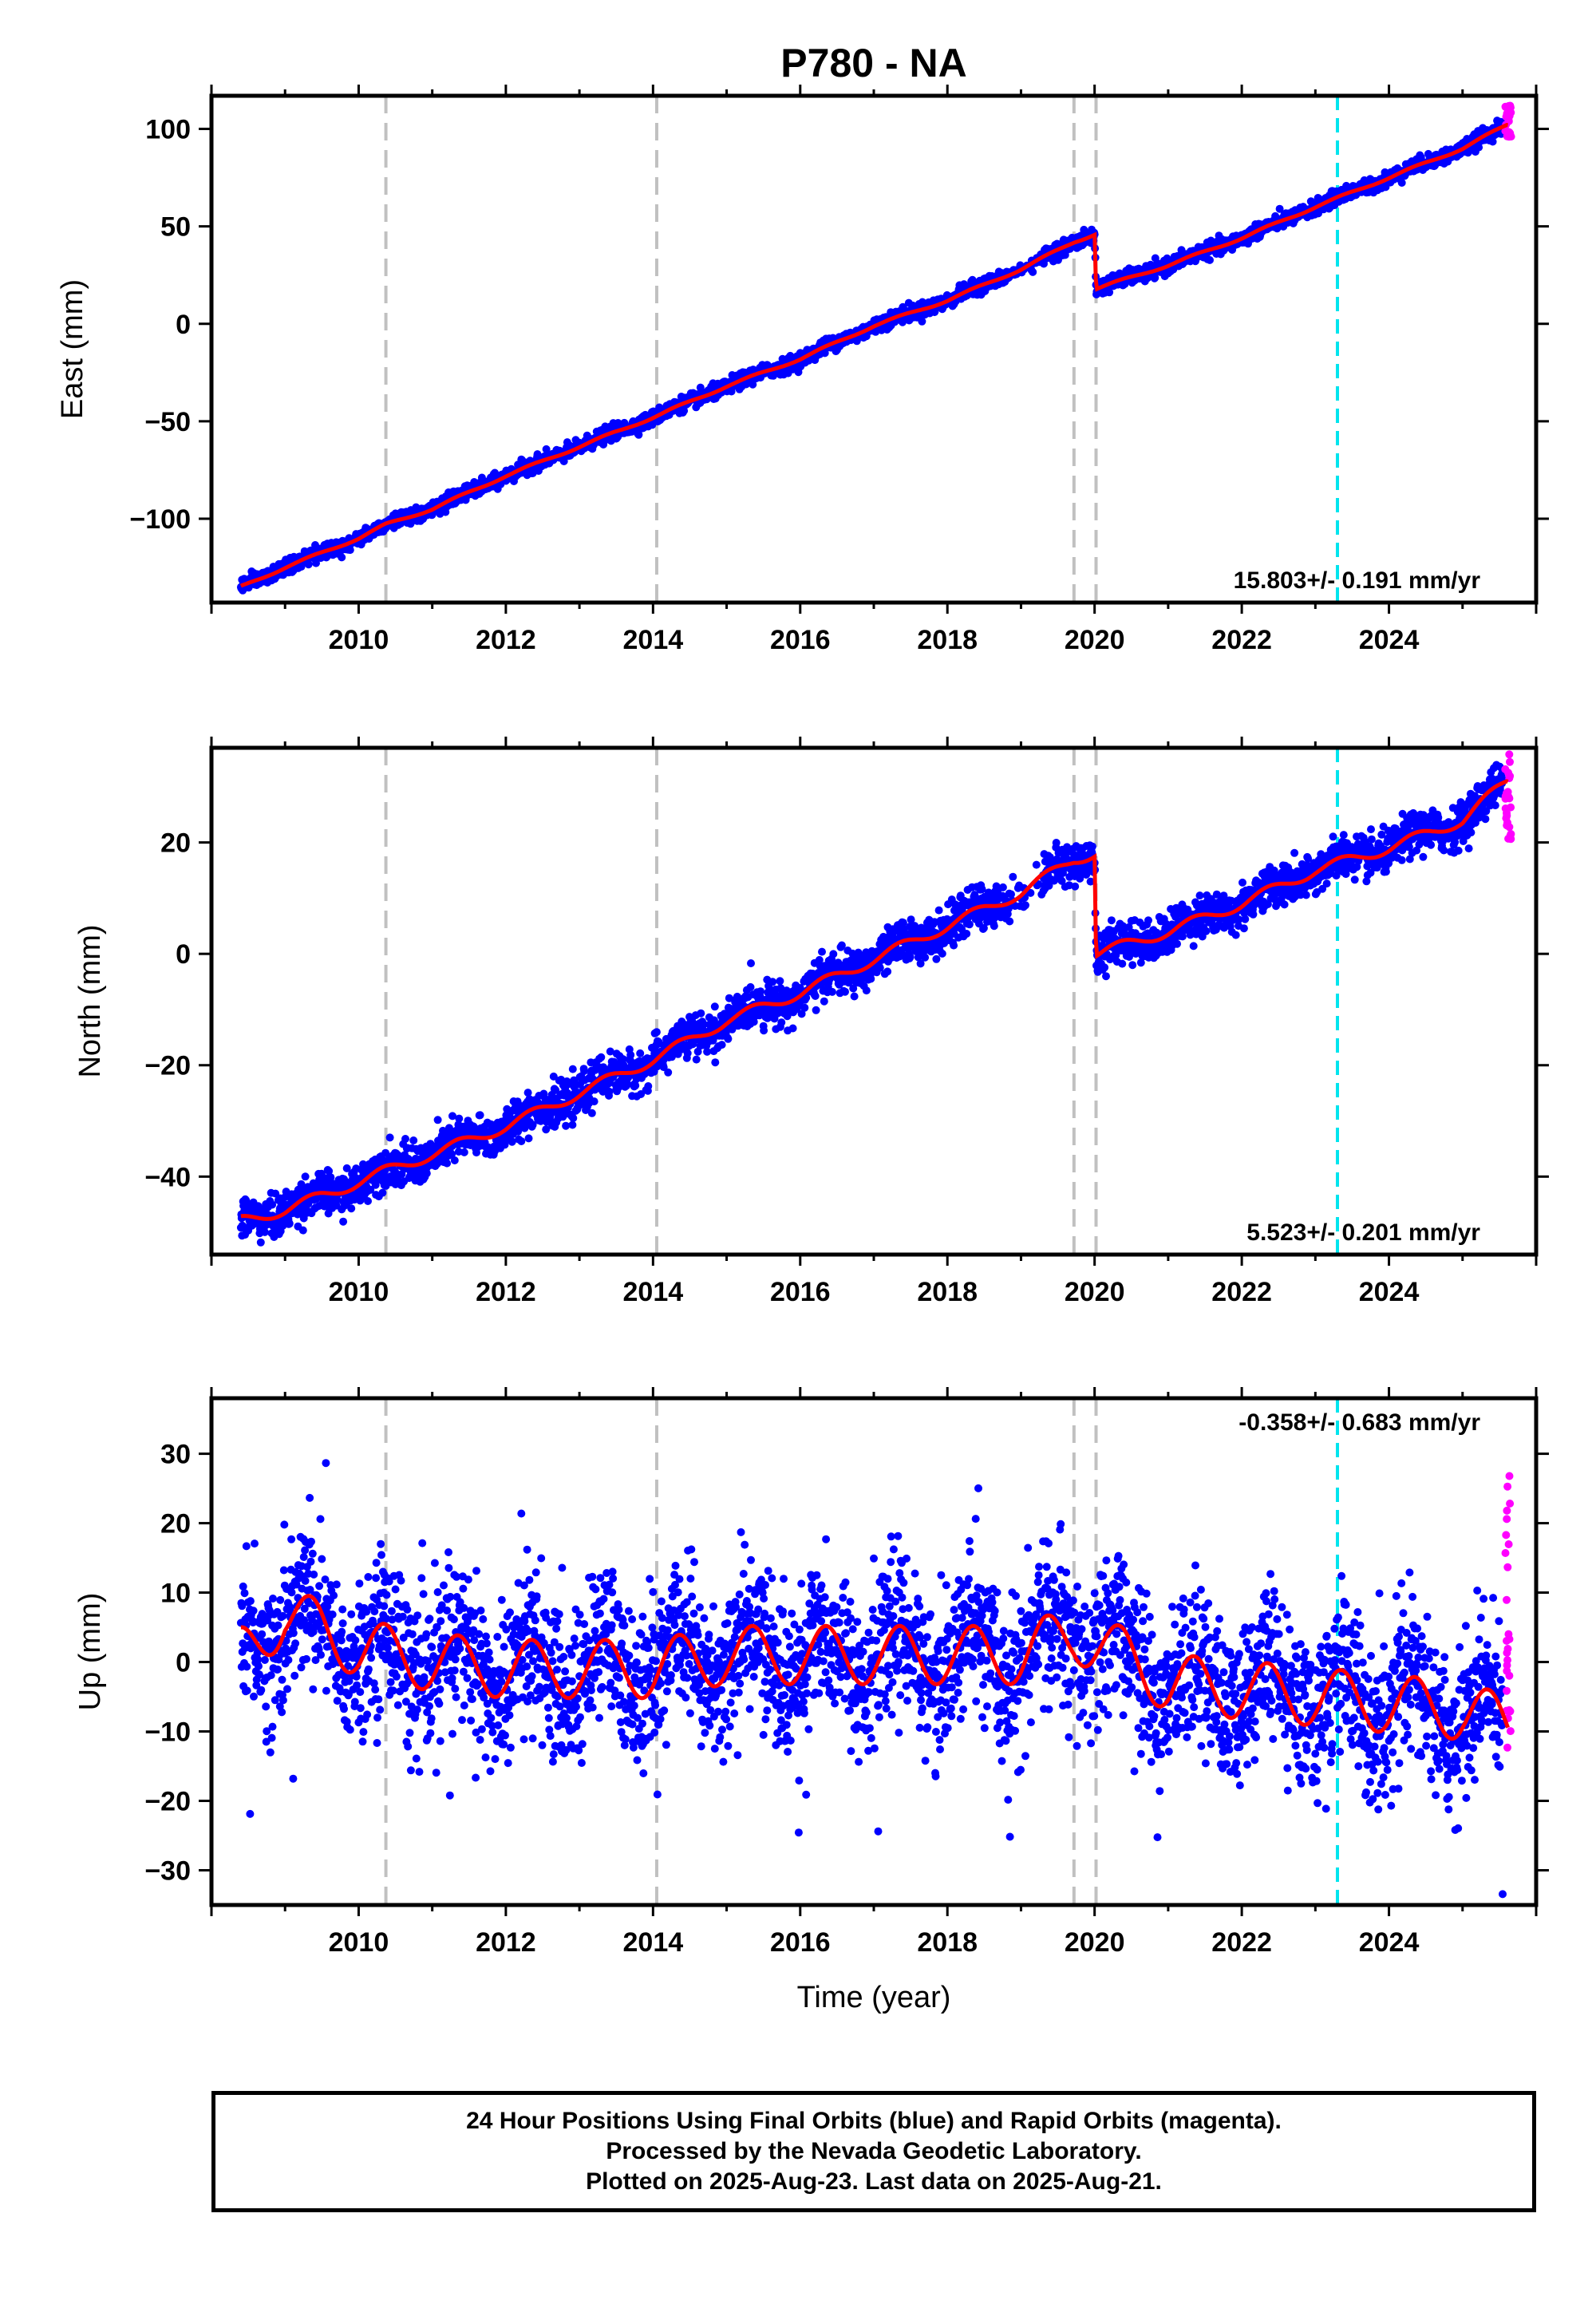 This screenshot has width=1596, height=2316. I want to click on y-tick-label: 100, so click(168, 130).